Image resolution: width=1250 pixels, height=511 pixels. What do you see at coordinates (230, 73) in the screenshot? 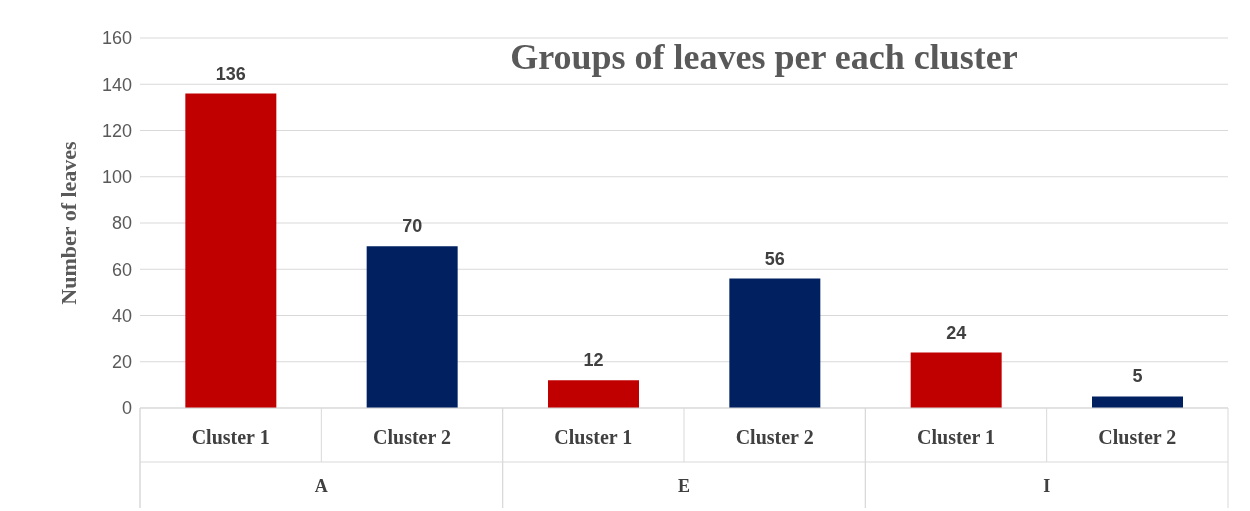
I see `data-label: 136` at bounding box center [230, 73].